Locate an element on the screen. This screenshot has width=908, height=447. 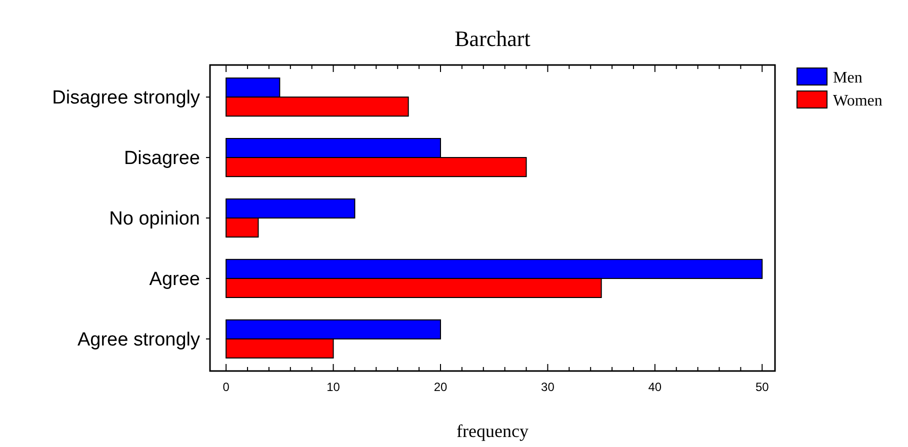
y-tick-label: Agree is located at coordinates (174, 279).